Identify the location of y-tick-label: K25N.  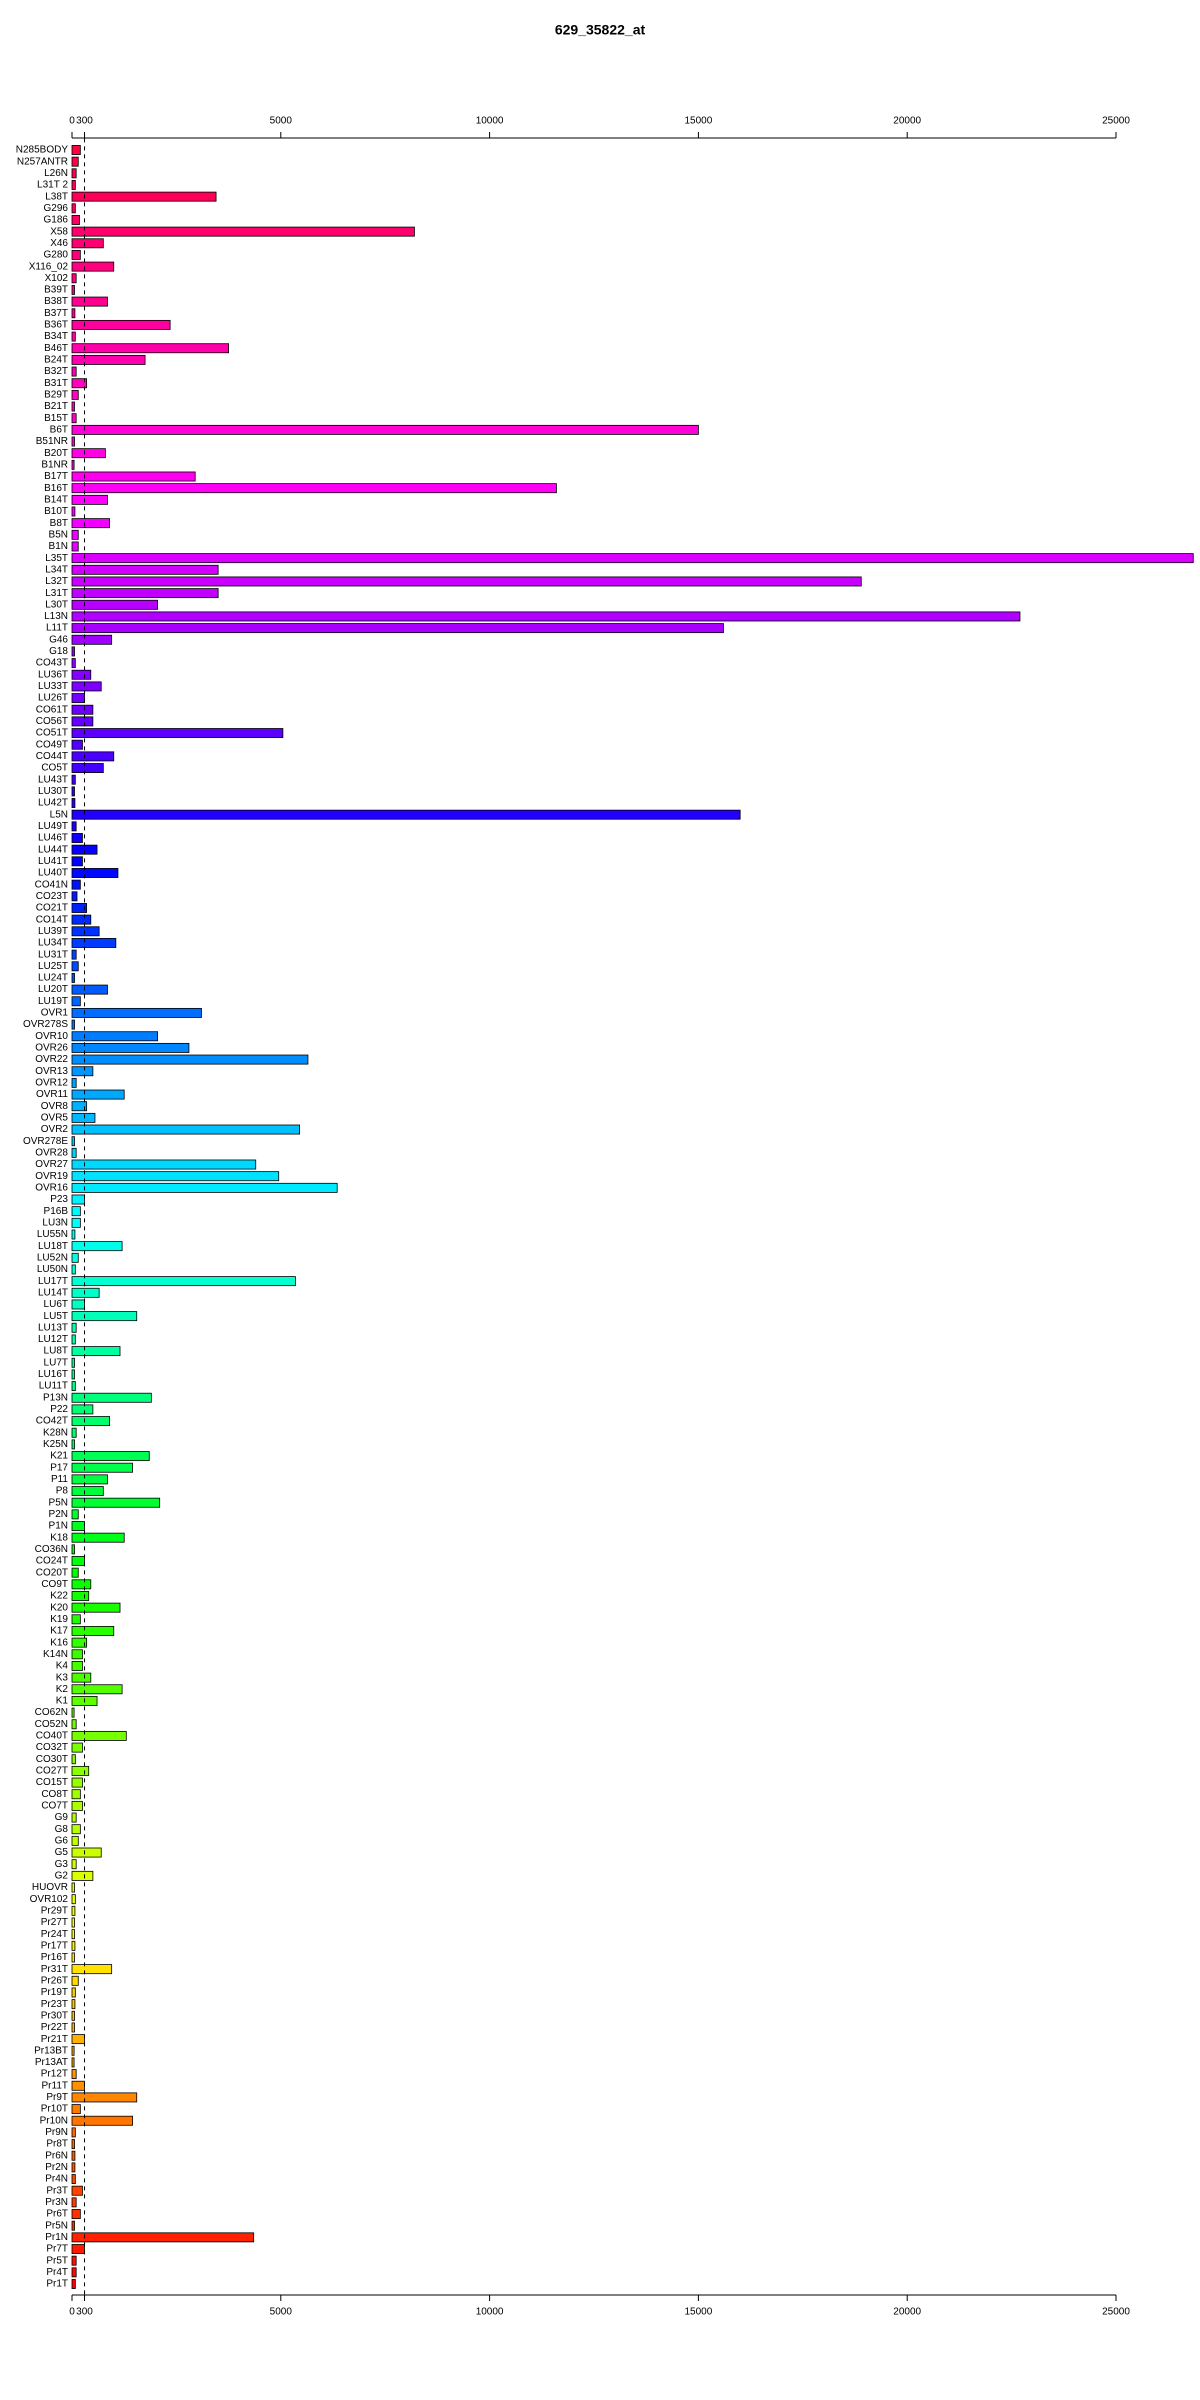
(55, 1444).